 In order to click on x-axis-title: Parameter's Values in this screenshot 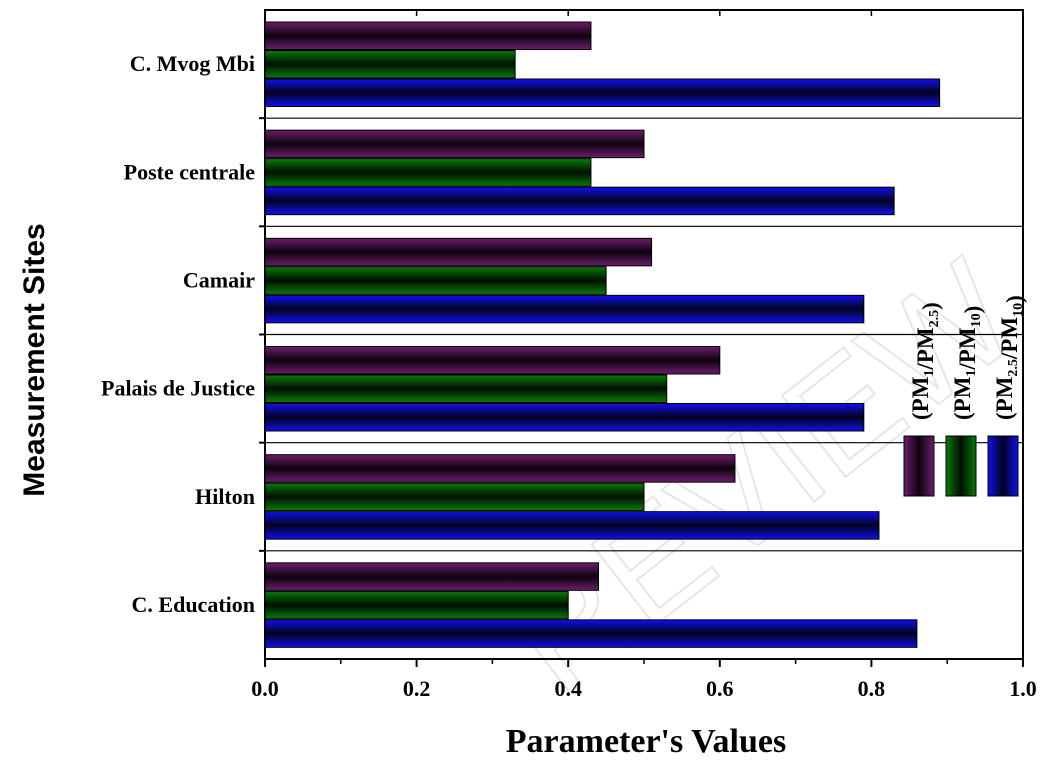, I will do `click(646, 741)`.